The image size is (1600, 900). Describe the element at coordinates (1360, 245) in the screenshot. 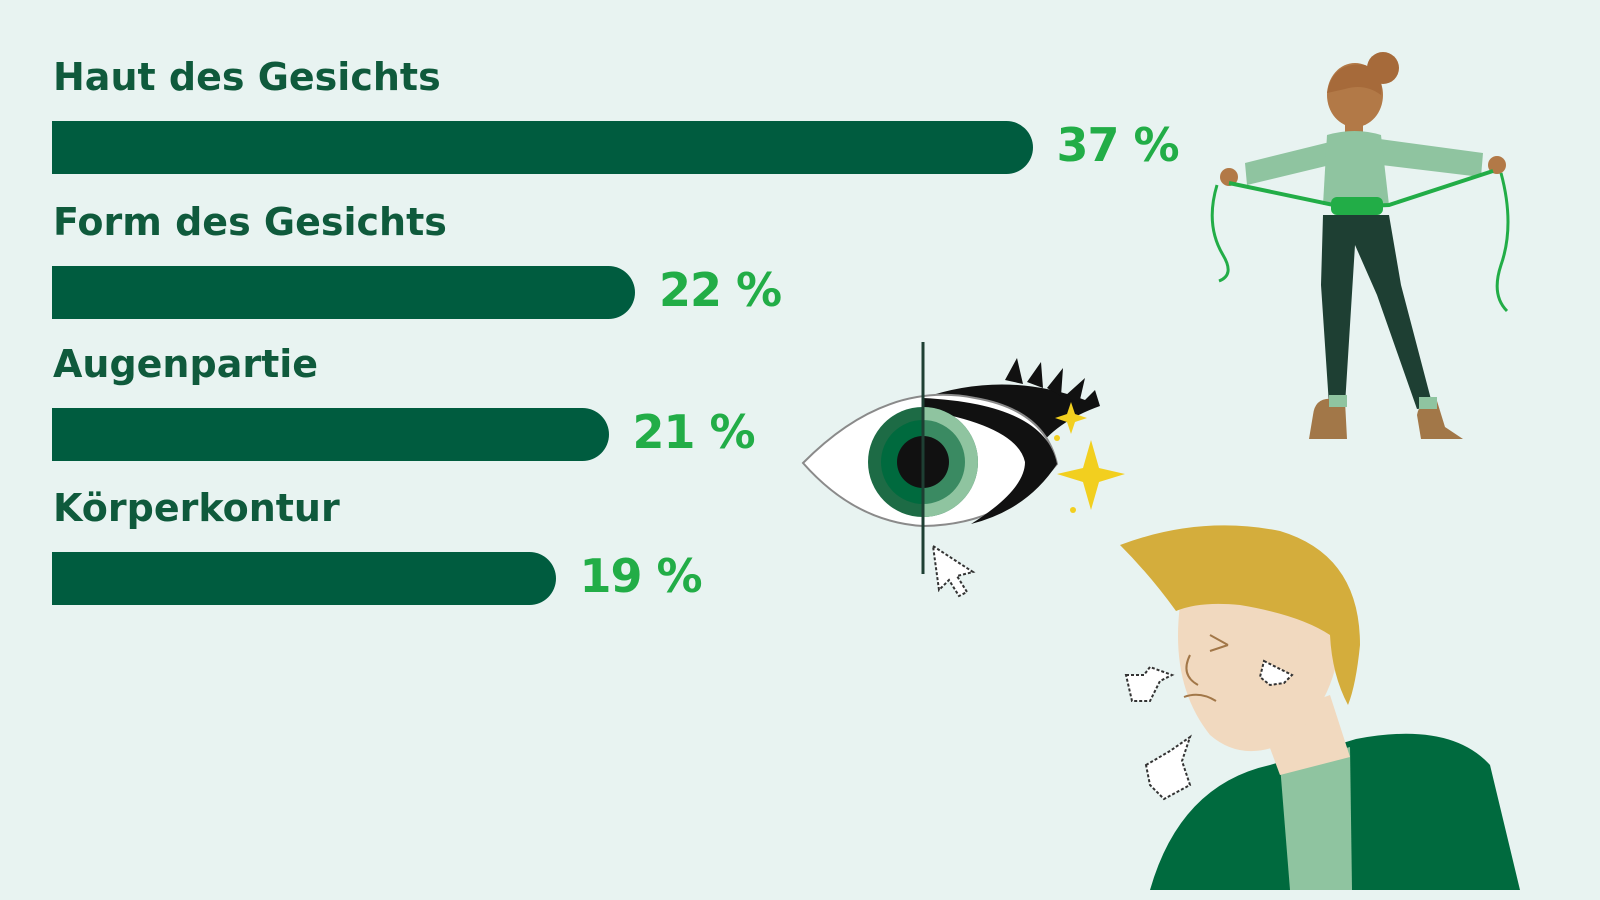

I see `woman-measuring-waist-illustration` at that location.